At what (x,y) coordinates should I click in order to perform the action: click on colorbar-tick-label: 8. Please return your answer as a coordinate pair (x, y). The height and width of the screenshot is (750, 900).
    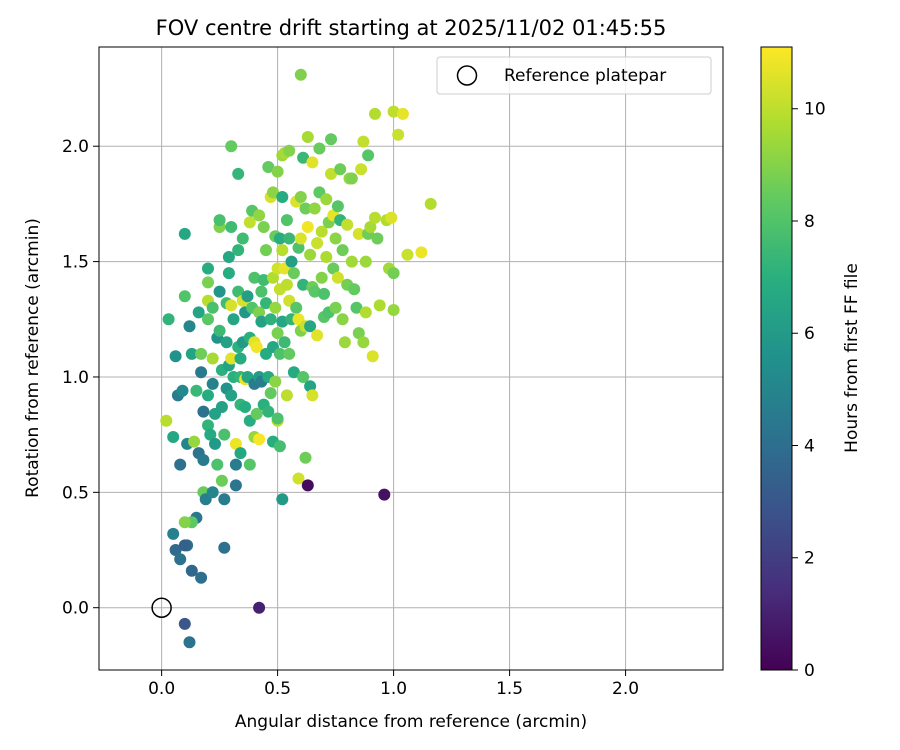
    Looking at the image, I should click on (809, 222).